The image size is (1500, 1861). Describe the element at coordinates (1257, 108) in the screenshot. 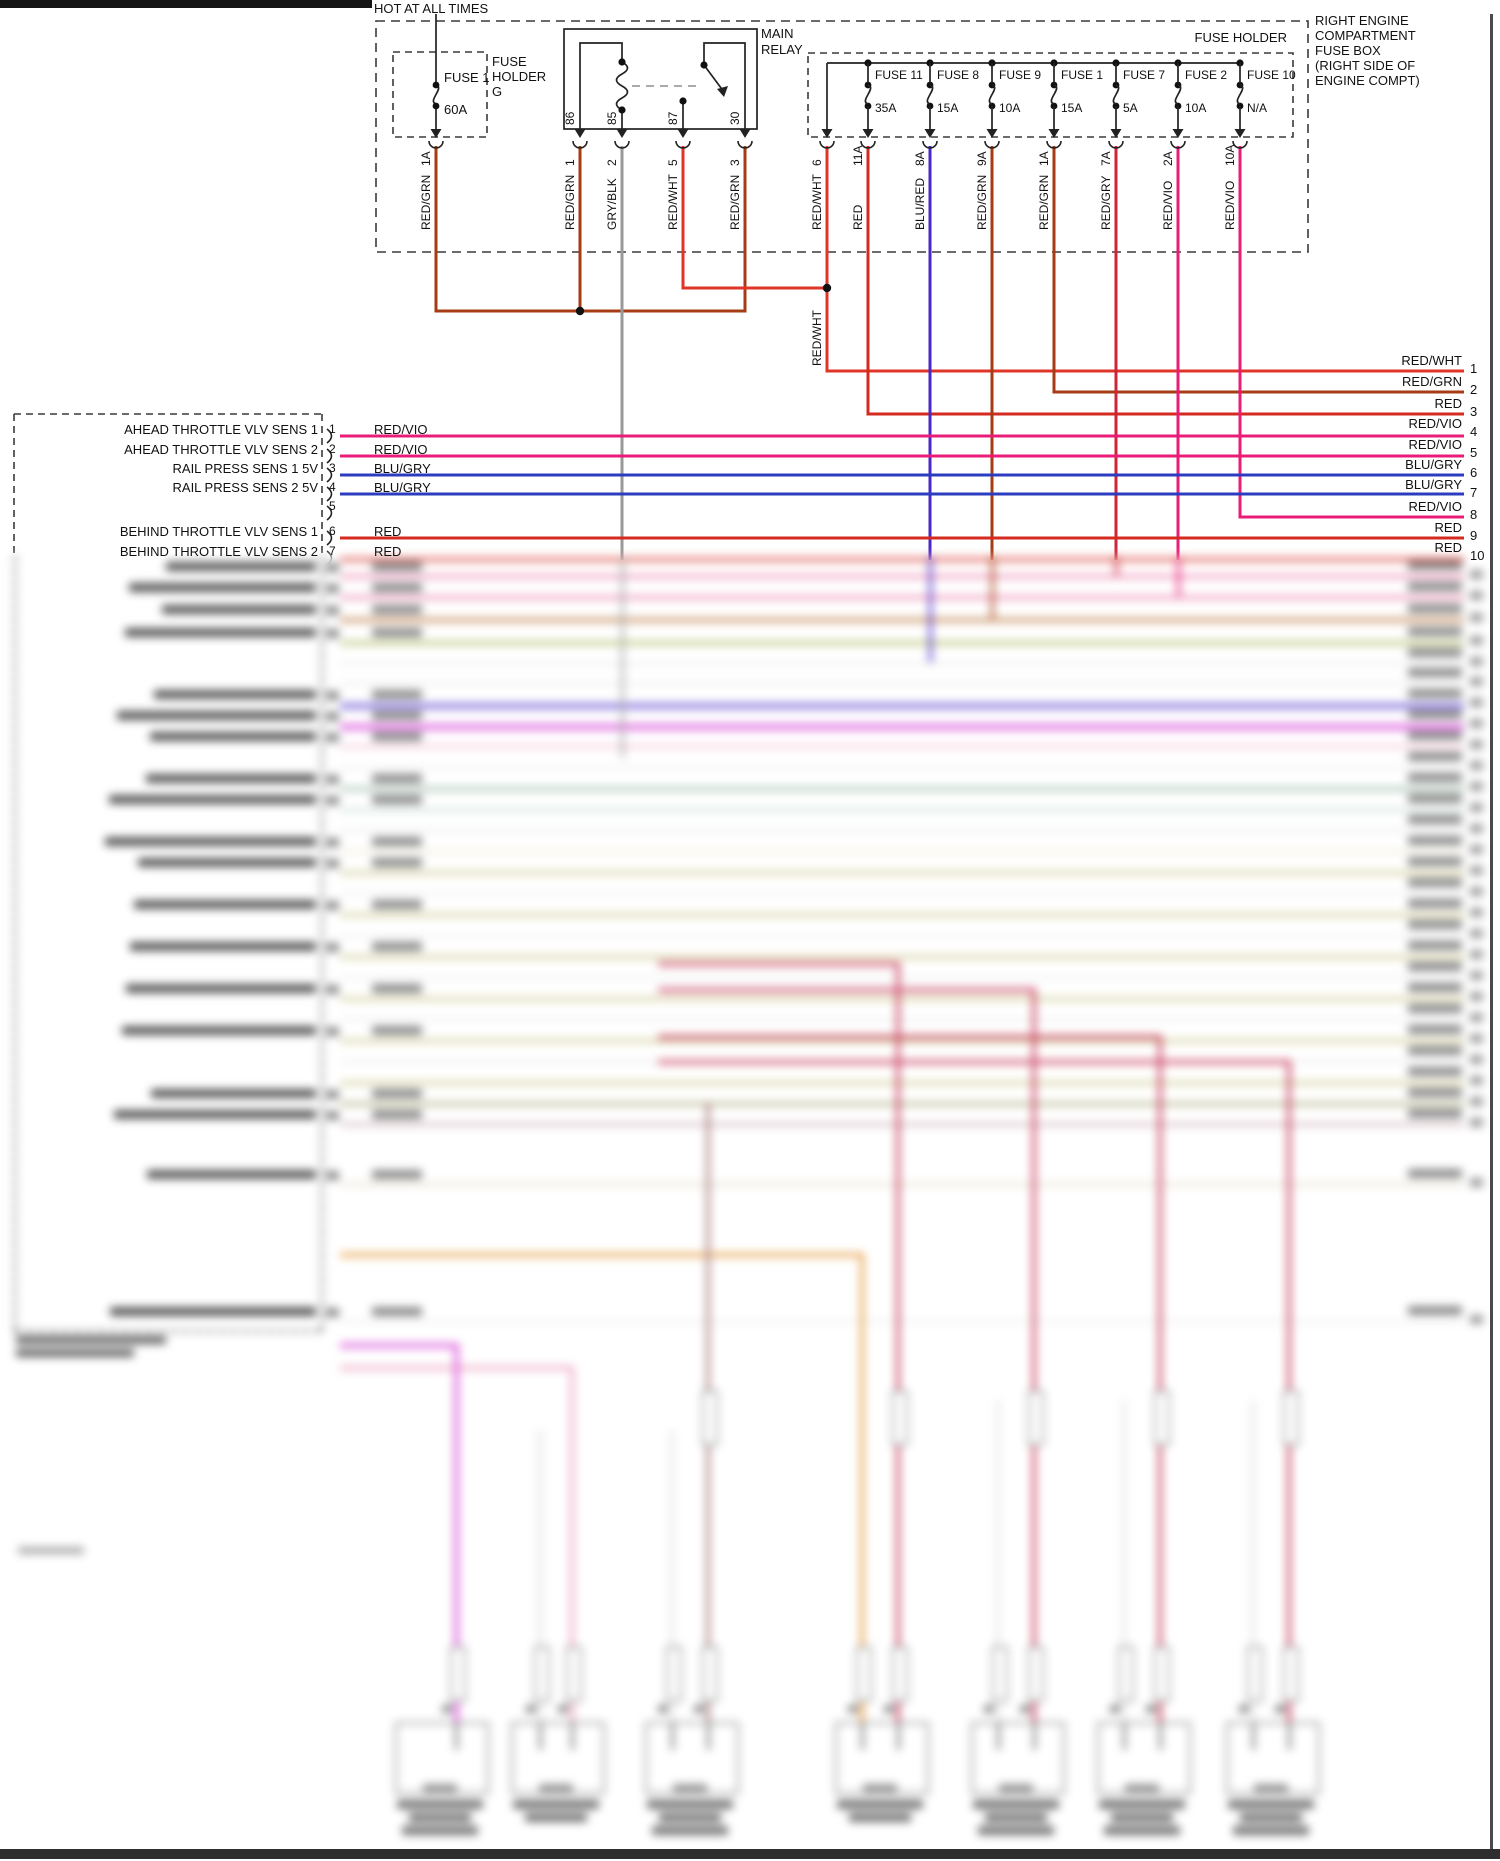

I see `fuse-rating: N/A` at that location.